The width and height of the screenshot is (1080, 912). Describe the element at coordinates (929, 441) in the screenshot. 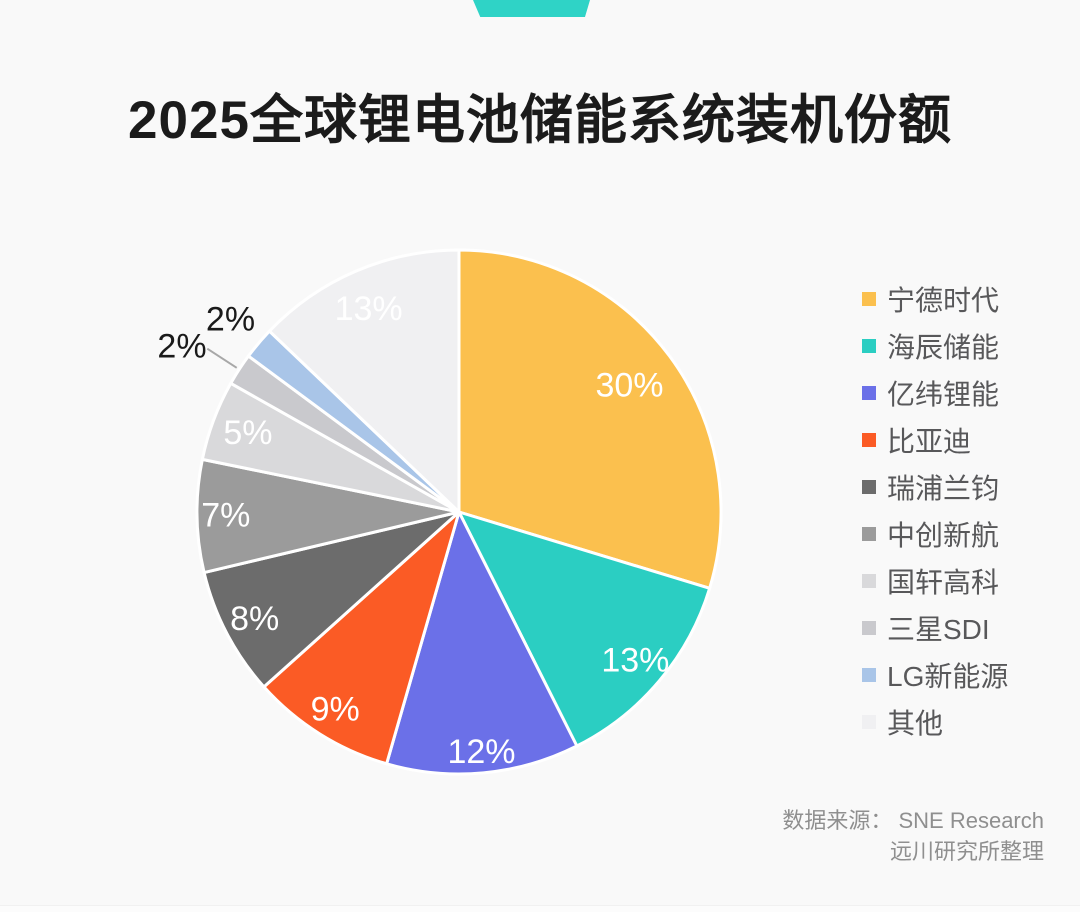

I see `legend-label: 比亚迪` at that location.